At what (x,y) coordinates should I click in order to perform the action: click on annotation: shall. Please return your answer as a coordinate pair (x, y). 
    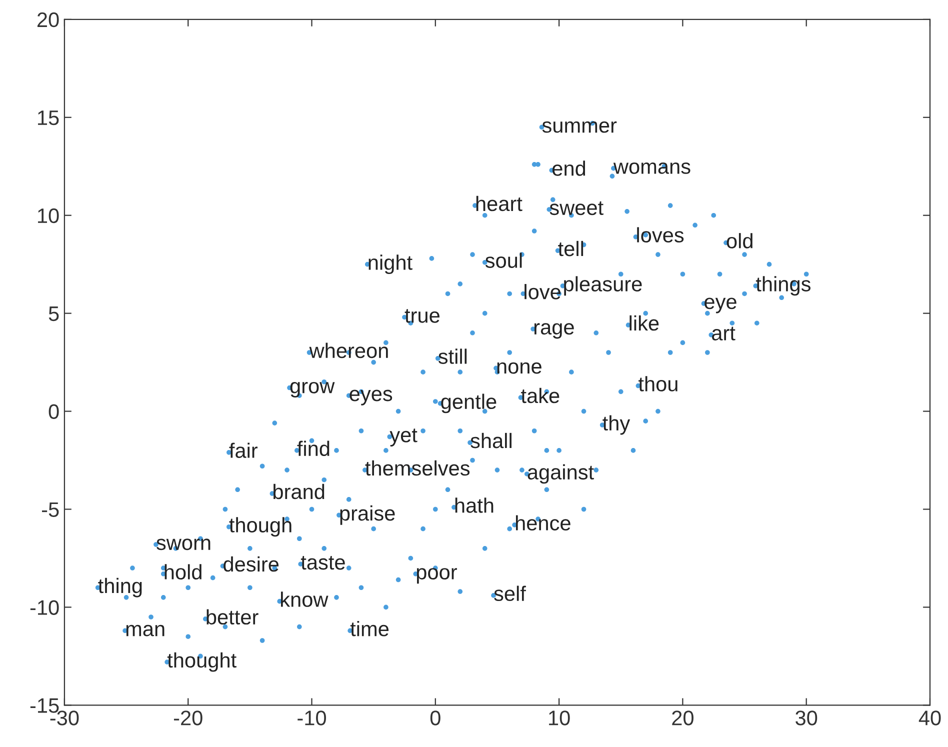
    Looking at the image, I should click on (491, 440).